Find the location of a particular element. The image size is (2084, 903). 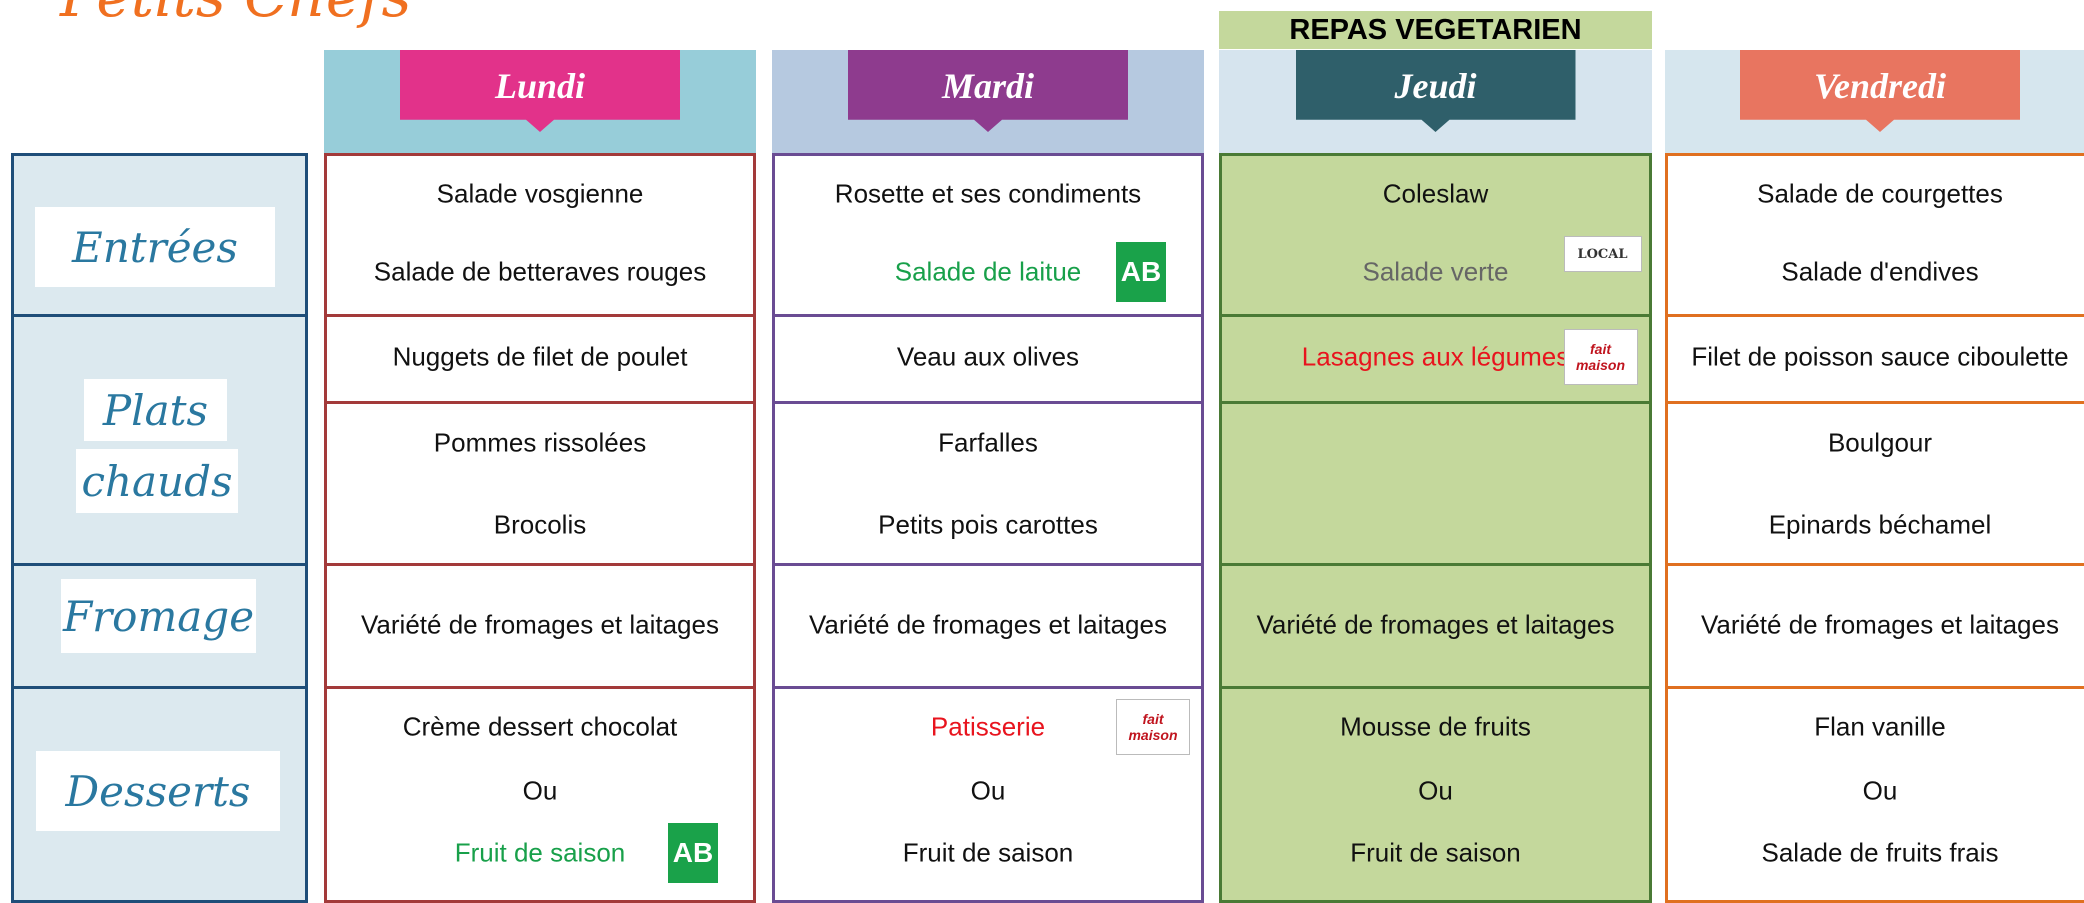

menu-item: Coleslaw is located at coordinates (1435, 193).